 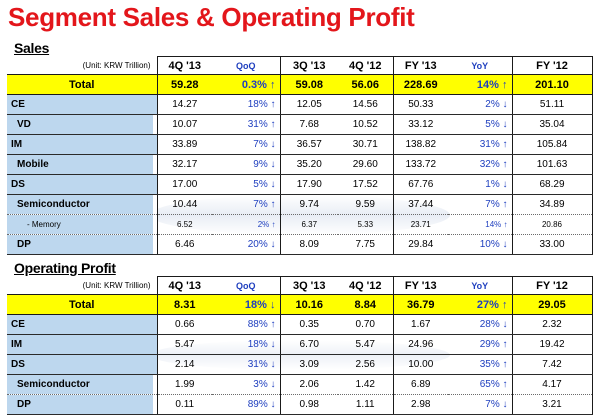 What do you see at coordinates (246, 66) in the screenshot?
I see `sales-col-qoq: QoQ` at bounding box center [246, 66].